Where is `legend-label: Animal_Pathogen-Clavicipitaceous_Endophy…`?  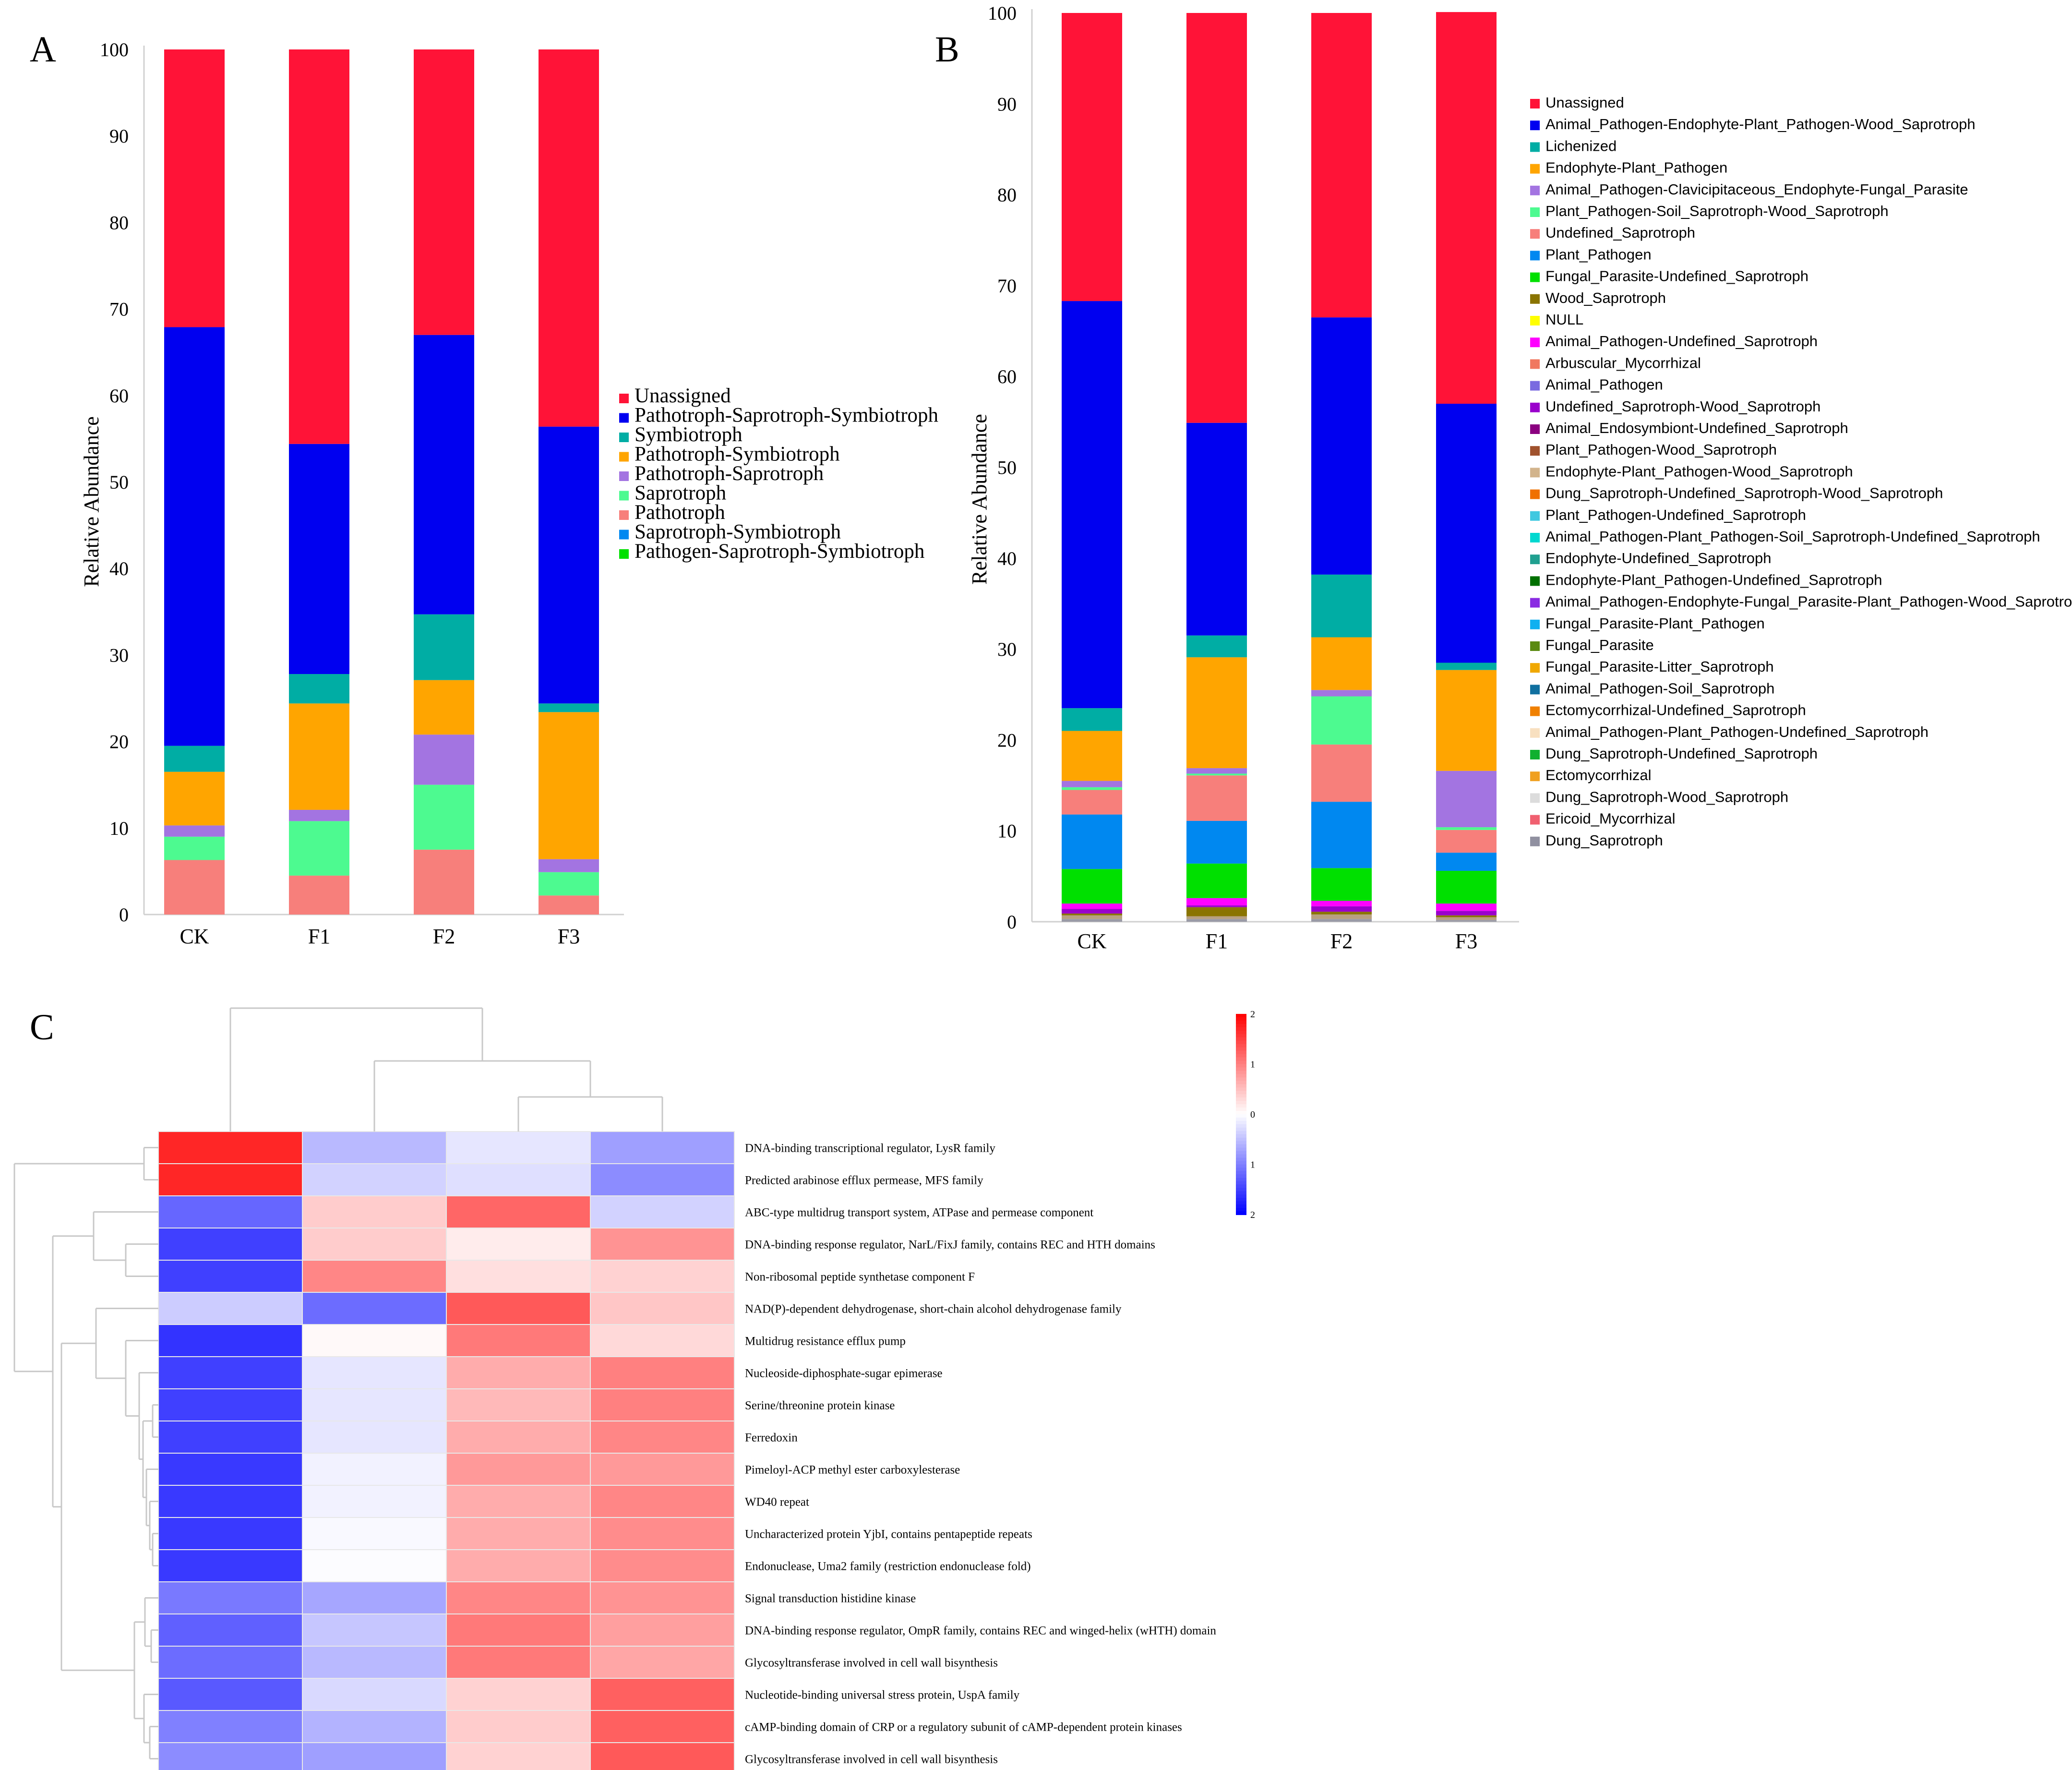 legend-label: Animal_Pathogen-Clavicipitaceous_Endophy… is located at coordinates (1756, 190).